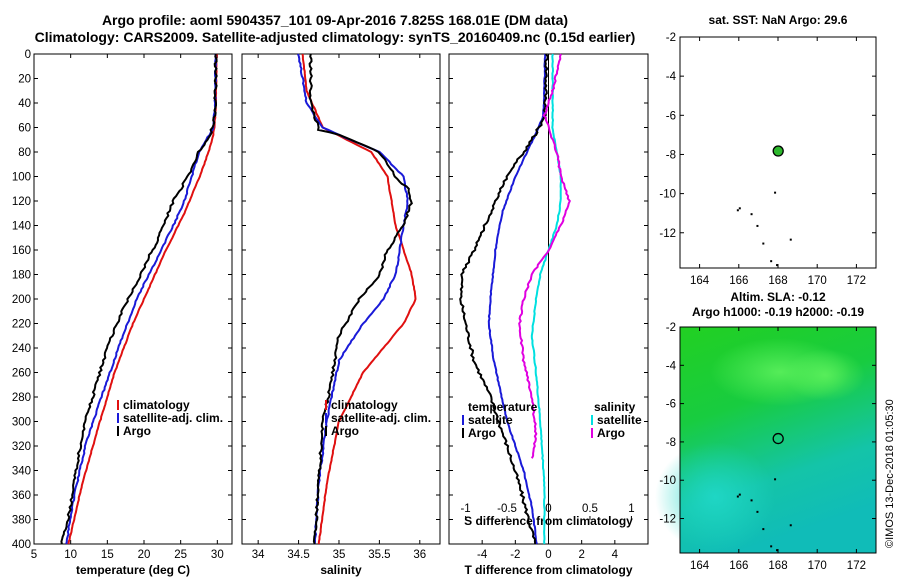 The width and height of the screenshot is (900, 580). I want to click on x-tick-label: -2, so click(515, 555).